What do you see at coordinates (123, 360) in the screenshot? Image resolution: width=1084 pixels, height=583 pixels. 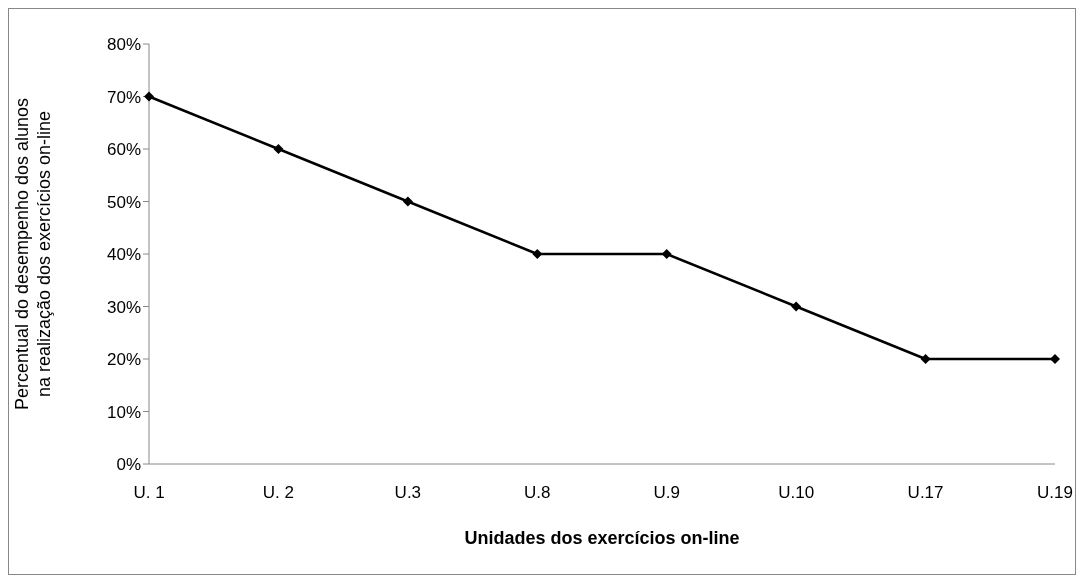 I see `y-tick-label: 20%` at bounding box center [123, 360].